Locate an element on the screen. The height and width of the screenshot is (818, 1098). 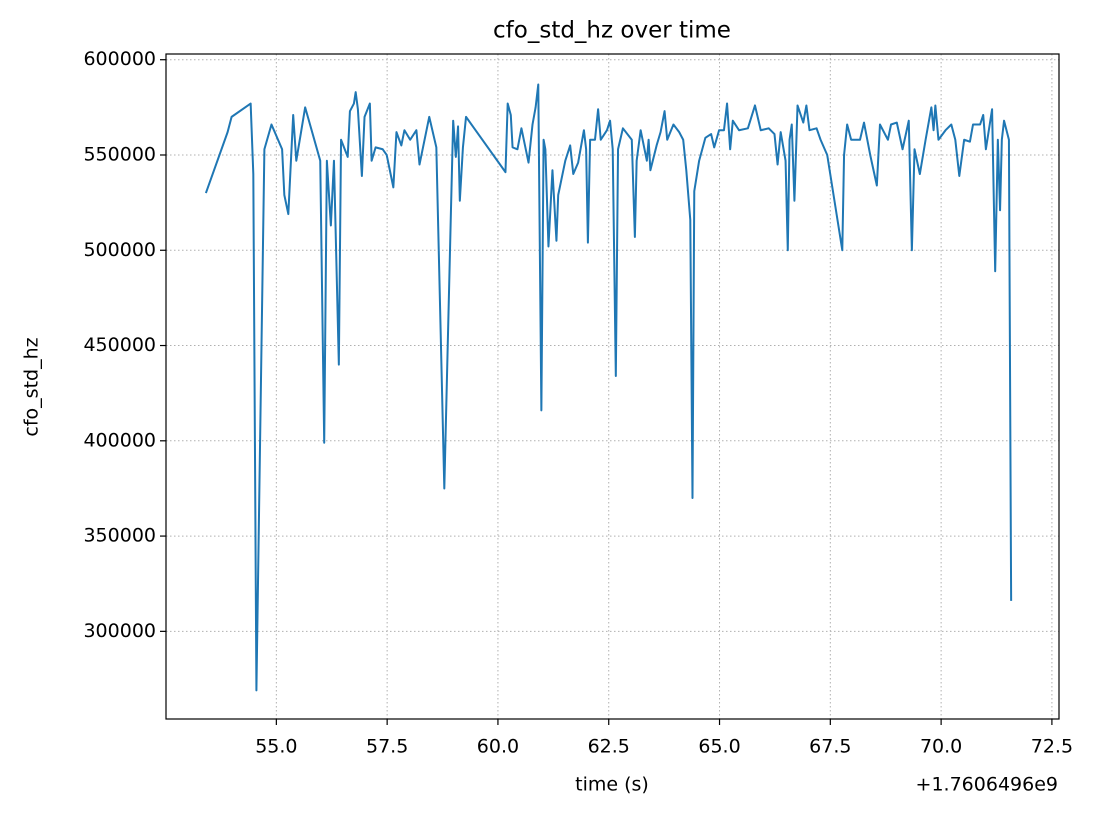
x-tick-label: 70.0 is located at coordinates (941, 747).